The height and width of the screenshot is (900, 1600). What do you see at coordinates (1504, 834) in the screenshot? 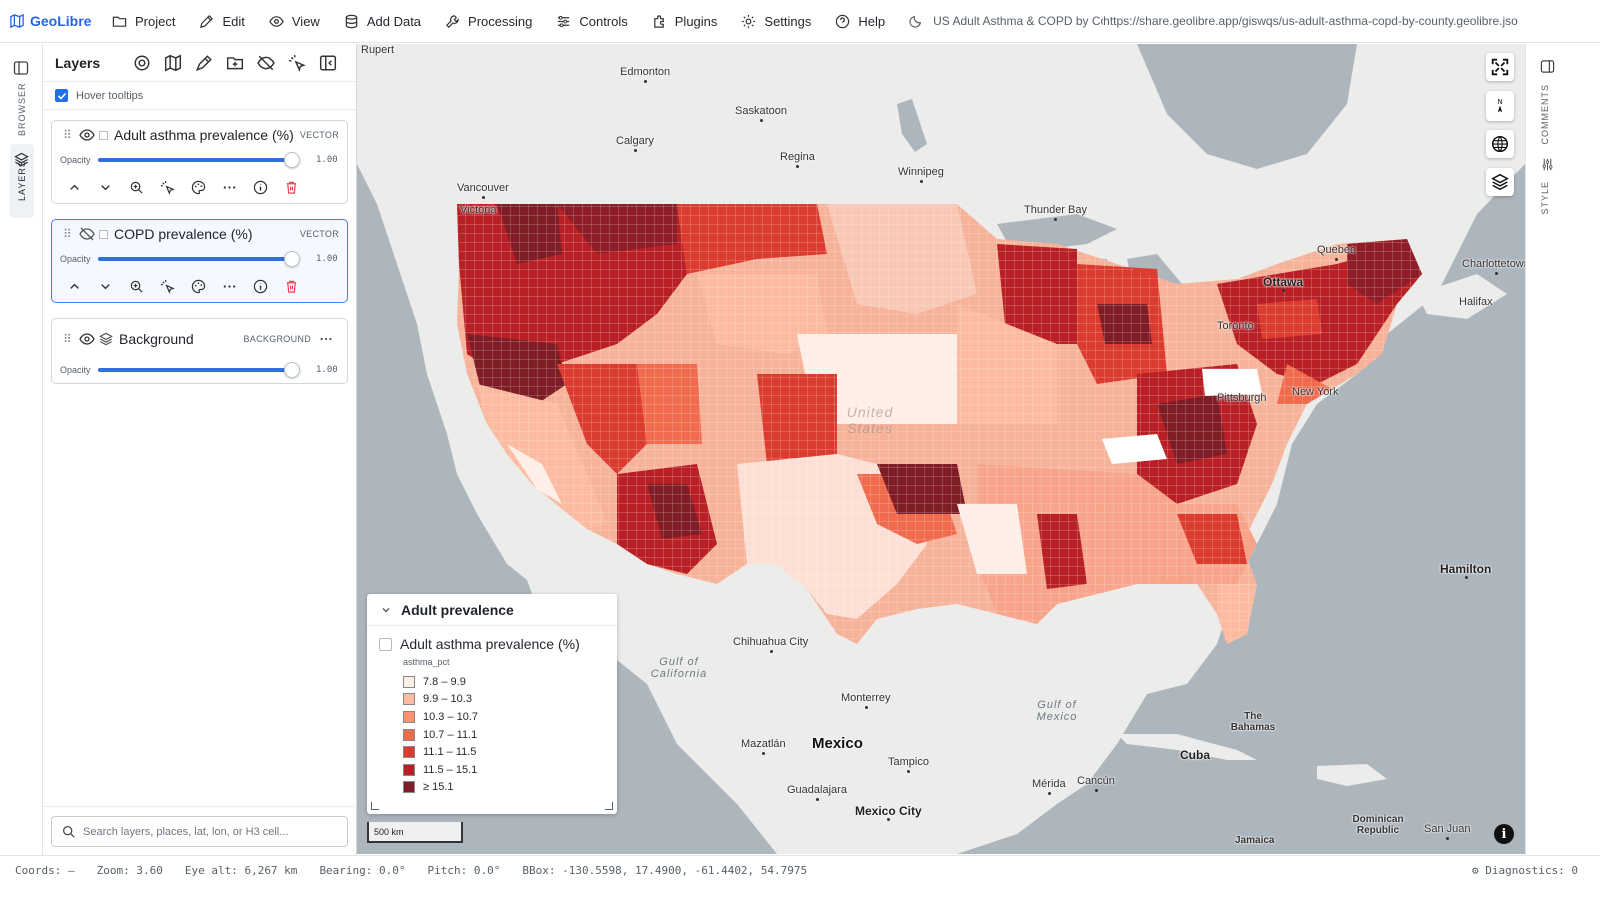
I see `attribution-info-icon: i` at bounding box center [1504, 834].